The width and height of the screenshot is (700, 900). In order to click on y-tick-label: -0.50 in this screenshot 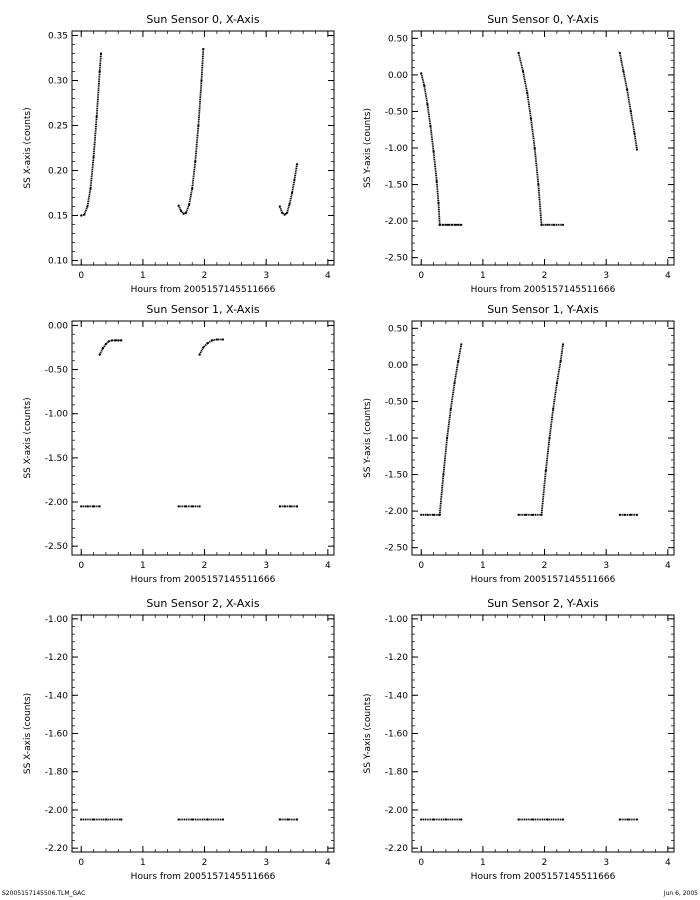, I will do `click(57, 371)`.